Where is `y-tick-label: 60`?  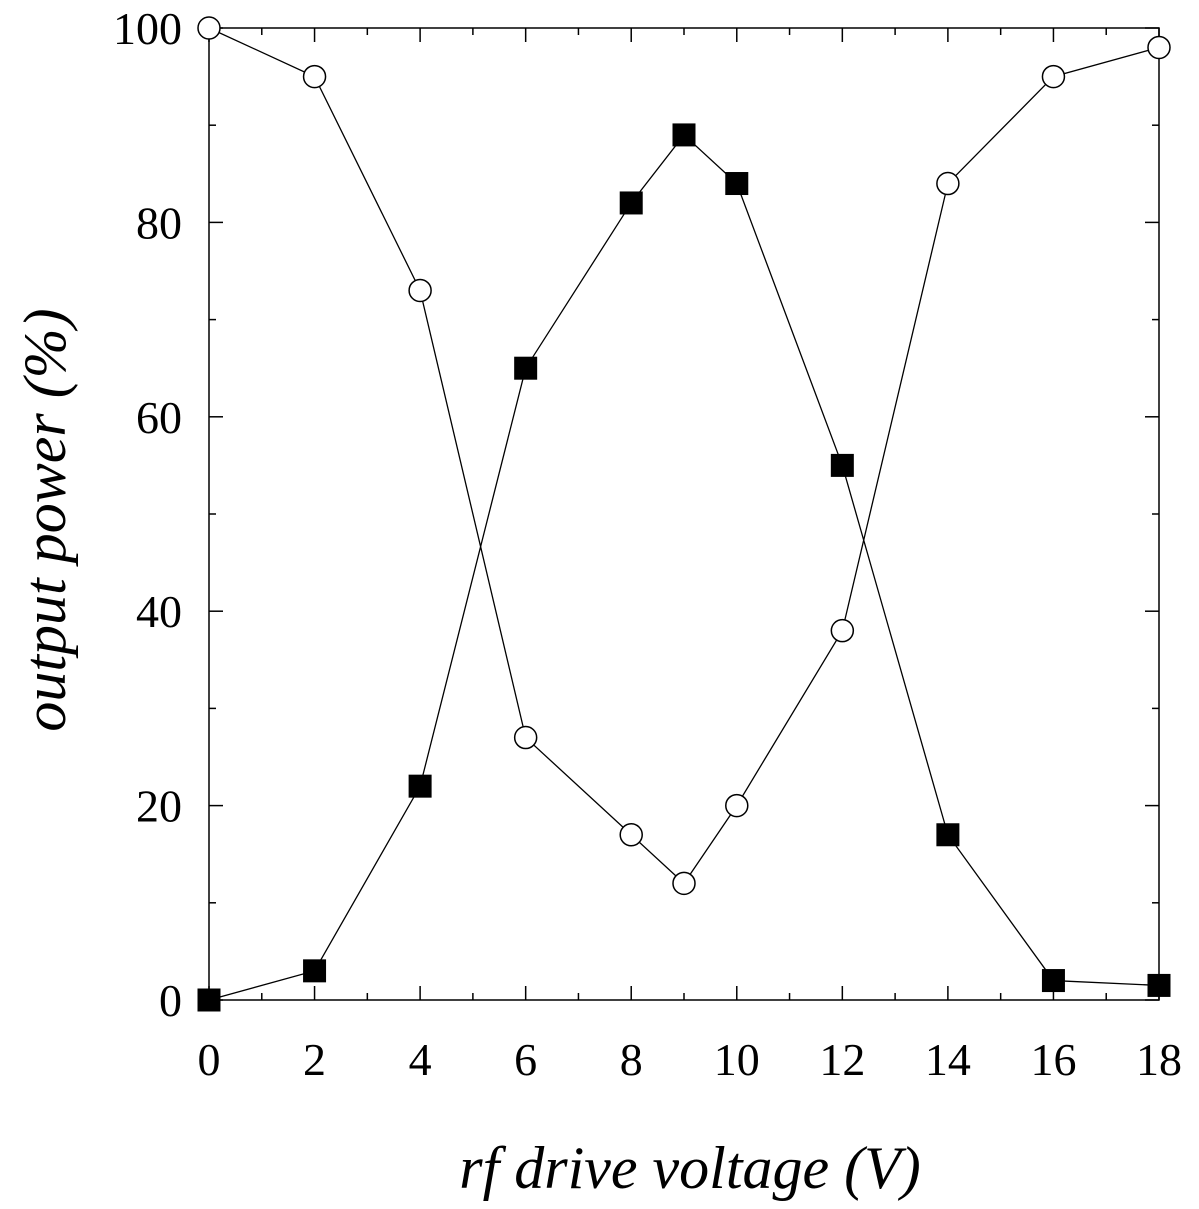 y-tick-label: 60 is located at coordinates (159, 417).